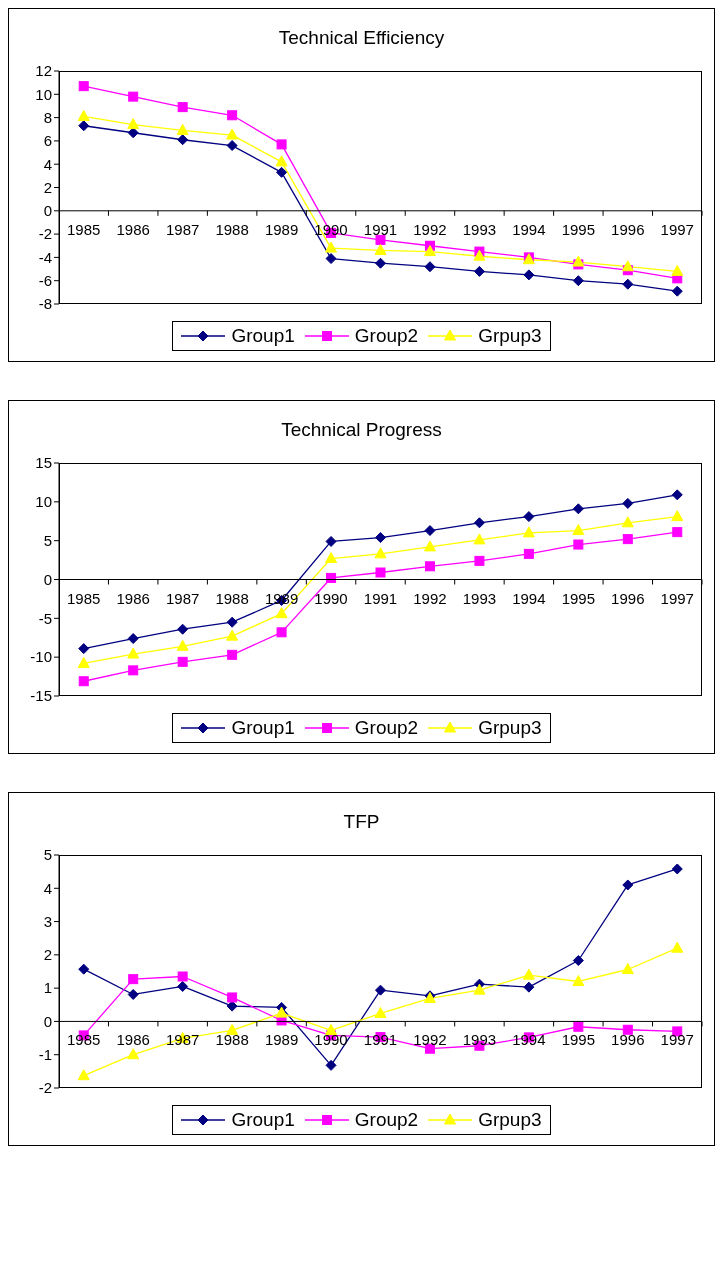 The height and width of the screenshot is (1261, 723). What do you see at coordinates (45, 618) in the screenshot?
I see `y-tick-label: -5` at bounding box center [45, 618].